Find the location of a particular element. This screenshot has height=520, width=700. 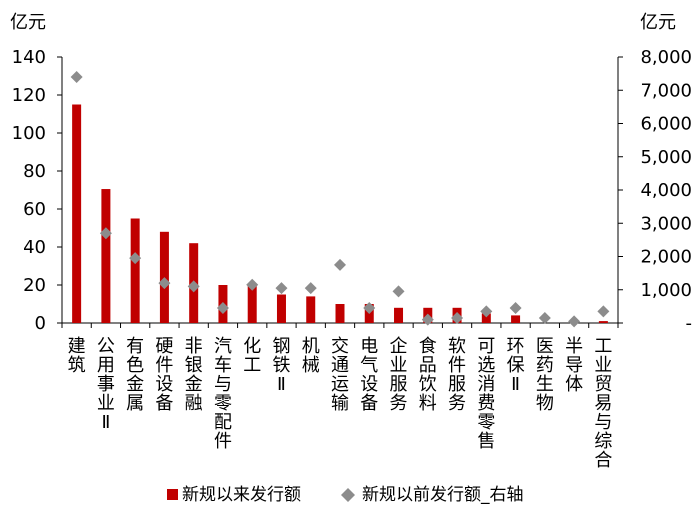

left-tick-label: 120 is located at coordinates (29, 95).